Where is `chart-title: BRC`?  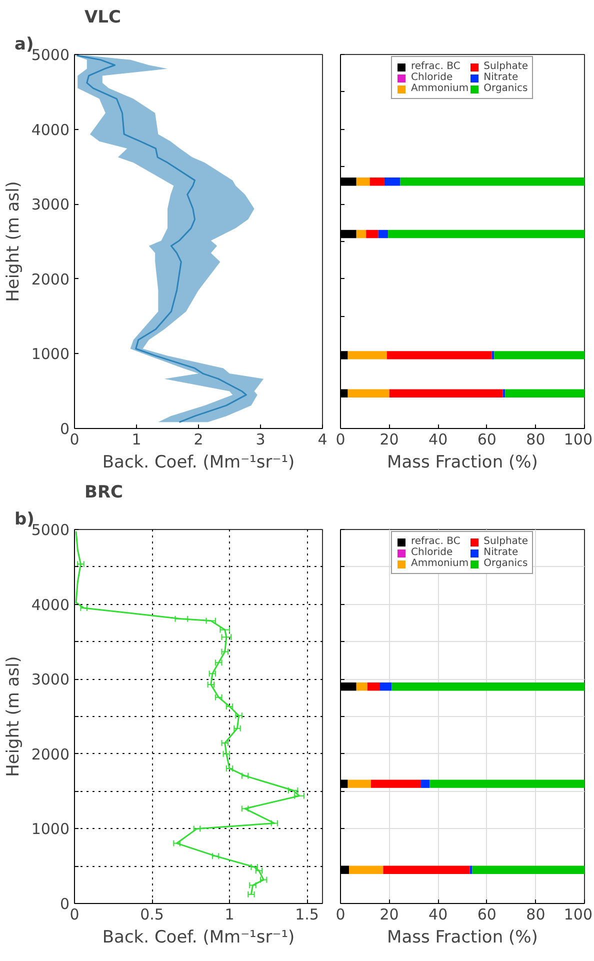 chart-title: BRC is located at coordinates (104, 492).